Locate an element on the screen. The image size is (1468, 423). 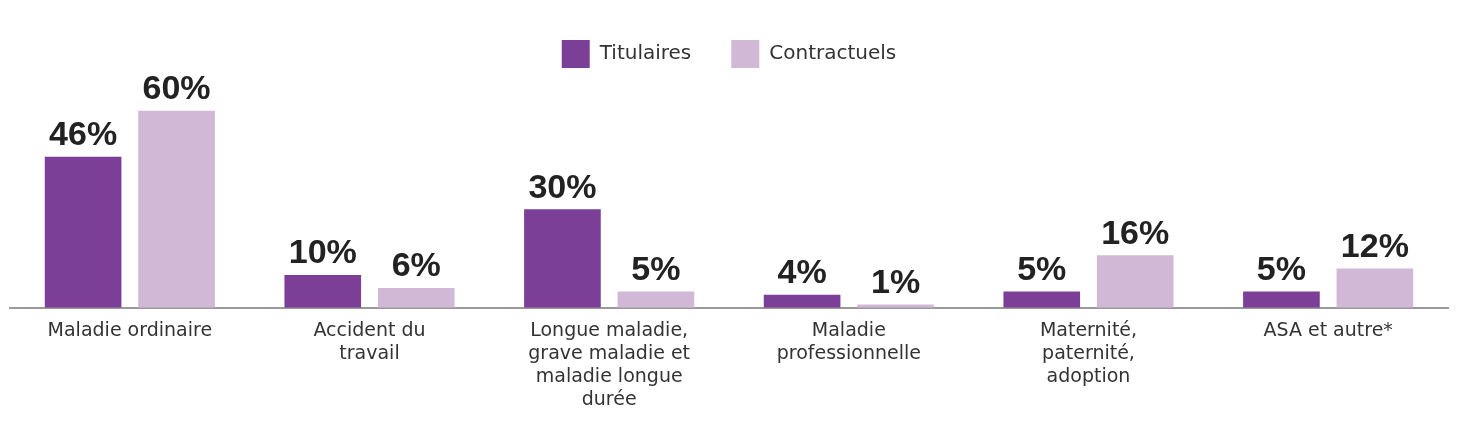
data-label: 30% is located at coordinates (562, 185).